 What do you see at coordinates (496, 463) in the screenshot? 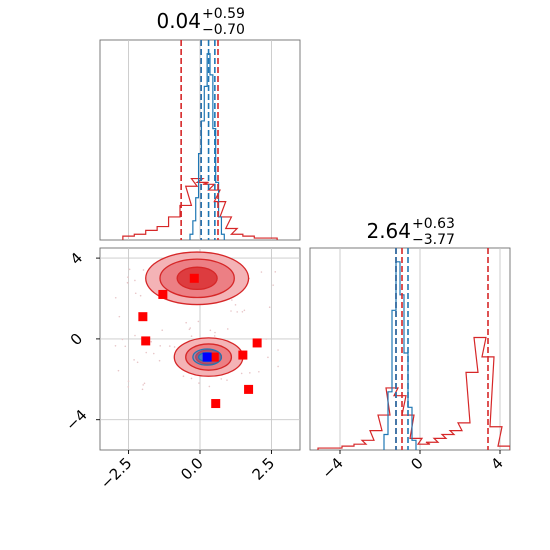
I see `x-tick-label: 4` at bounding box center [496, 463].